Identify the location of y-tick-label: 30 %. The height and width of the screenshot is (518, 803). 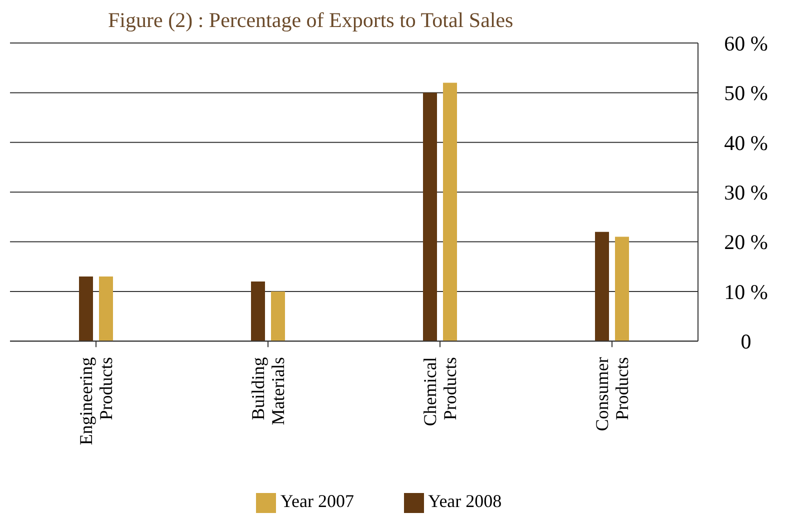
(746, 192).